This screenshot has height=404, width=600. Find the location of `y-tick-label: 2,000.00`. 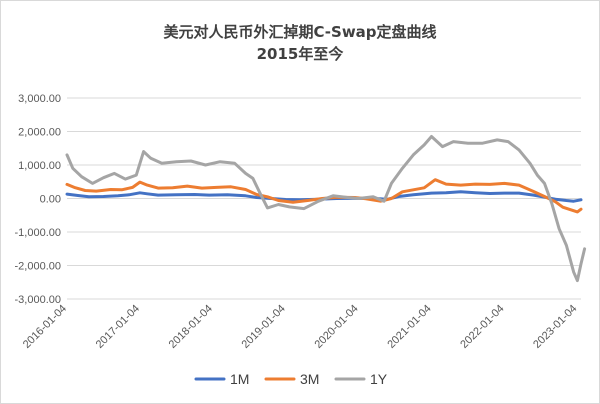

y-tick-label: 2,000.00 is located at coordinates (39, 133).